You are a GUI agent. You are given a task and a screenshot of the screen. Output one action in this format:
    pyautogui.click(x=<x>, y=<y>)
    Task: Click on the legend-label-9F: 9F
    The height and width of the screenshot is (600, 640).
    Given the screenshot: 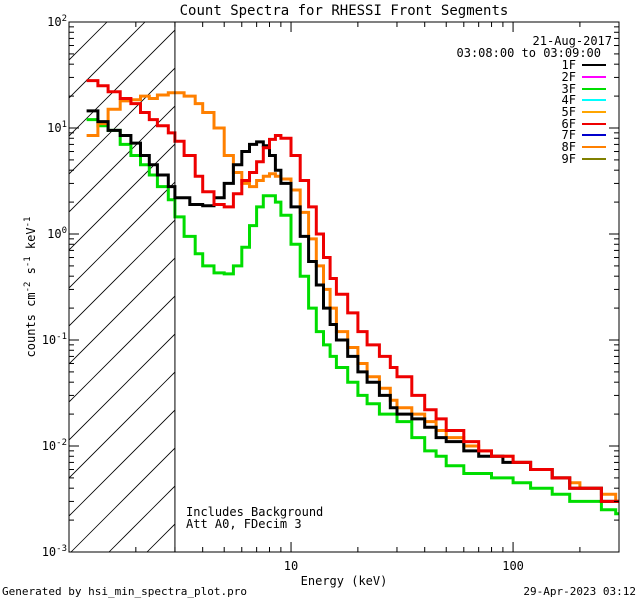 What is the action you would take?
    pyautogui.click(x=569, y=159)
    